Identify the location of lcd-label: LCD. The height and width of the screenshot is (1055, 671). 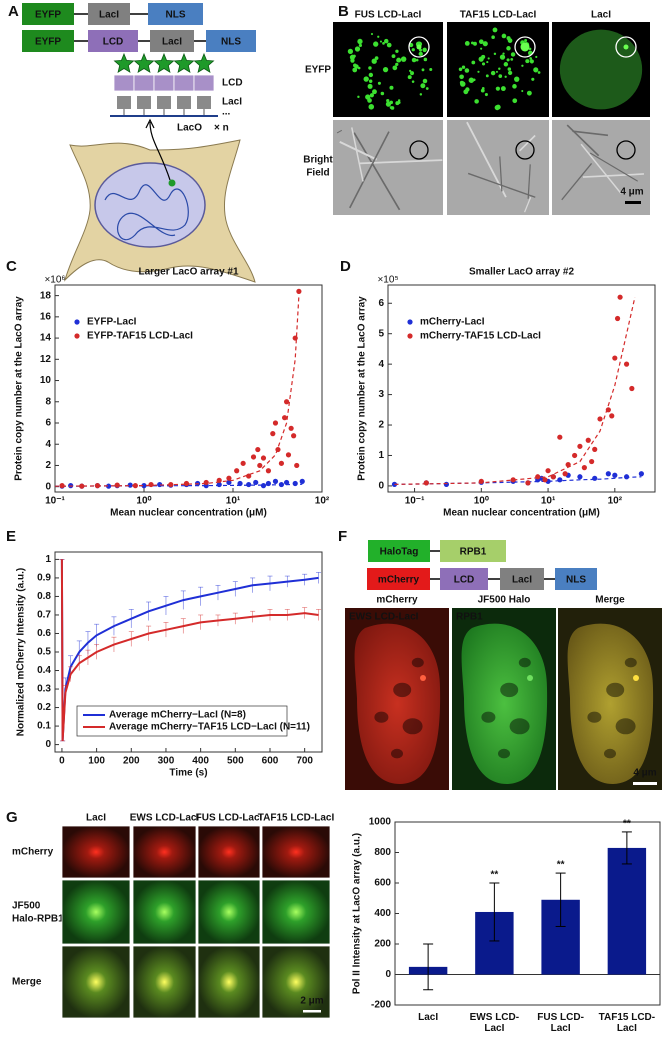
(232, 83).